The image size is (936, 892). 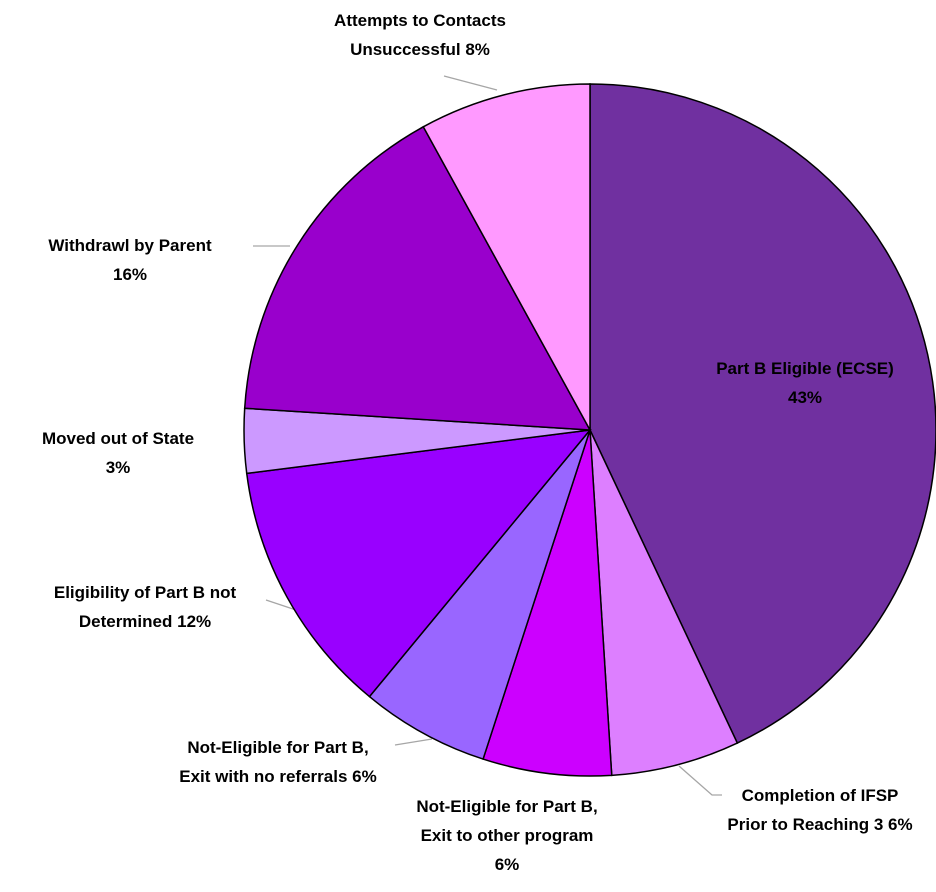 I want to click on category-name: Eligibility of Part B not Determined, so click(x=145, y=607).